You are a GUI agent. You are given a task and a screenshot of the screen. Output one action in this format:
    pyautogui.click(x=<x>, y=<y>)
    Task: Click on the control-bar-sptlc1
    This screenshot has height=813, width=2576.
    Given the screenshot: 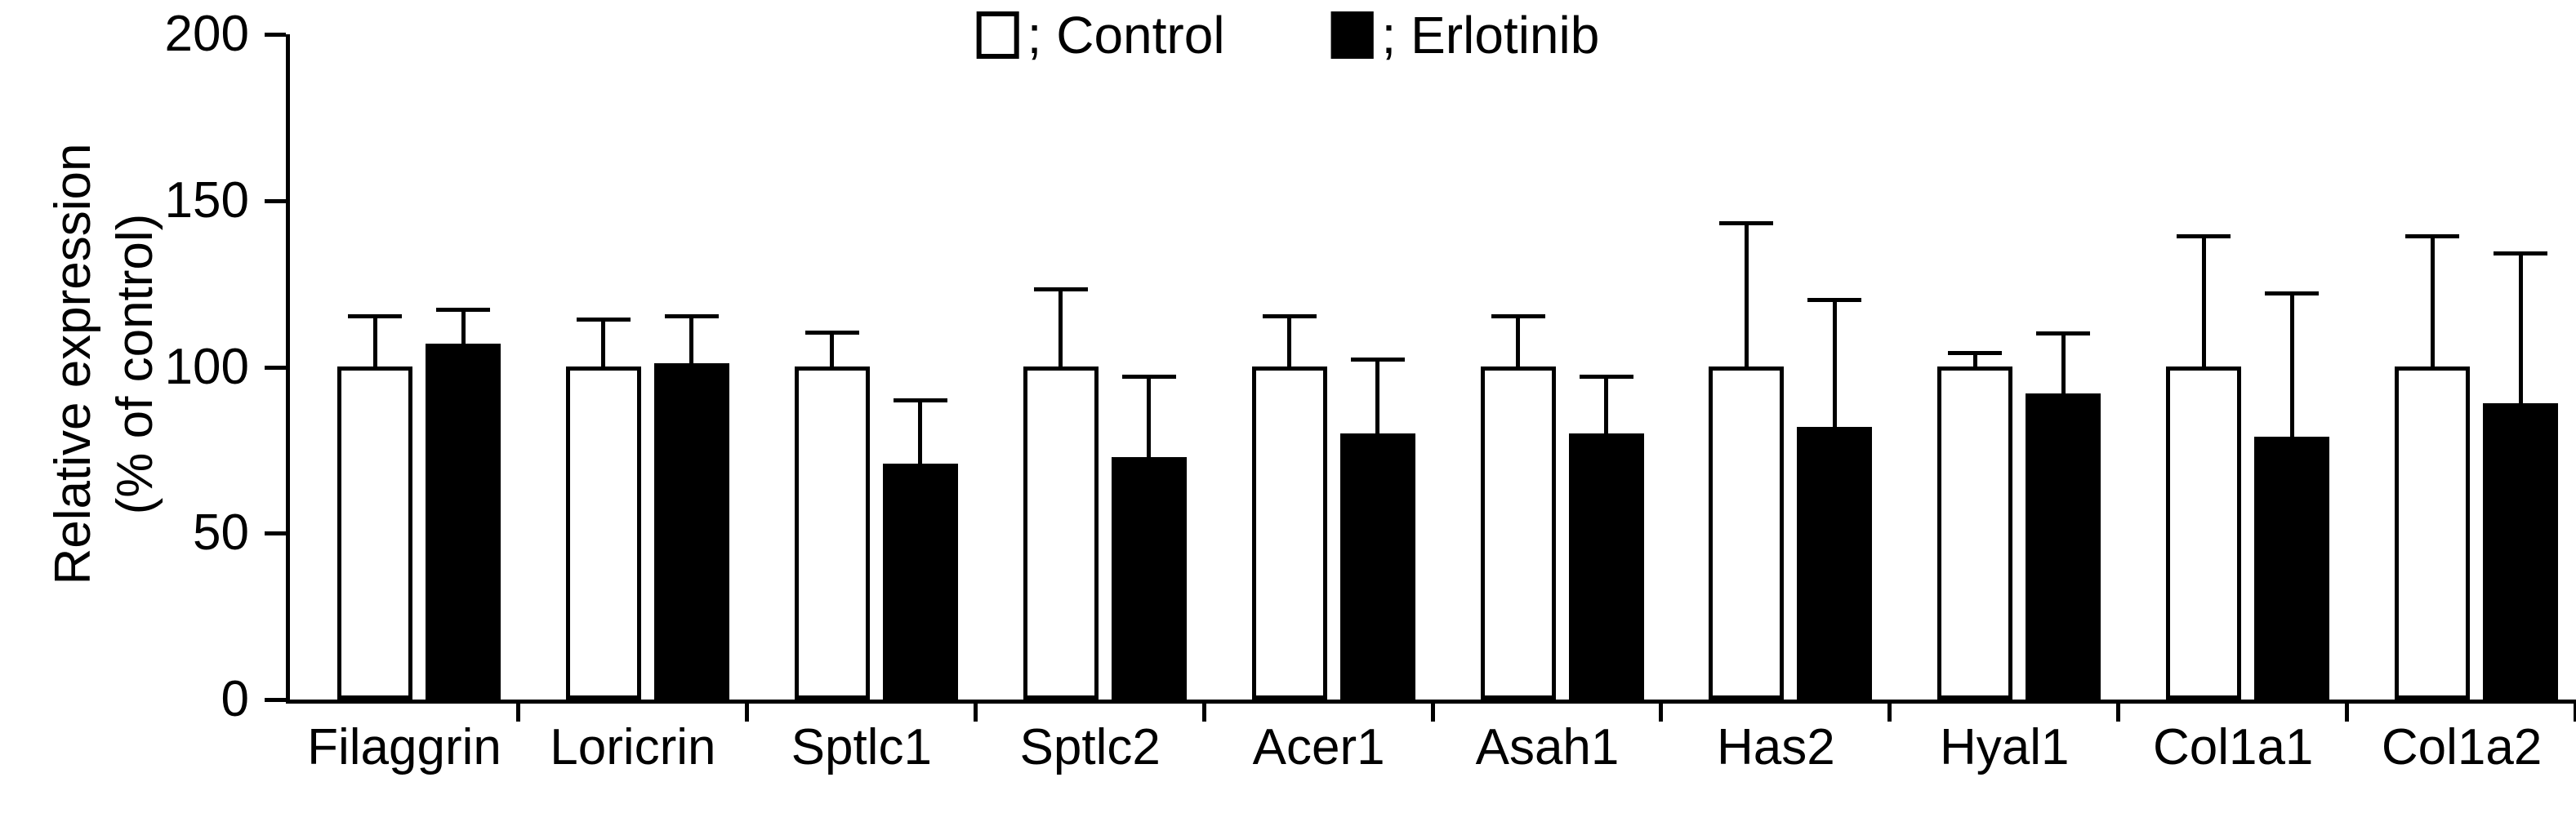 What is the action you would take?
    pyautogui.click(x=832, y=533)
    